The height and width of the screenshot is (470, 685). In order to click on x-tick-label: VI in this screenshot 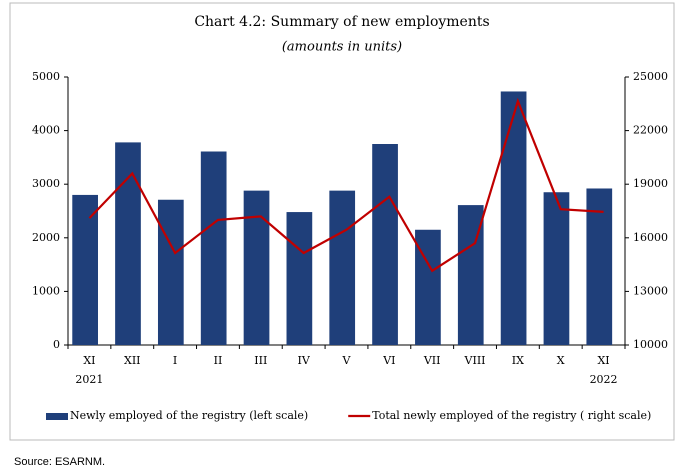, I will do `click(388, 360)`.